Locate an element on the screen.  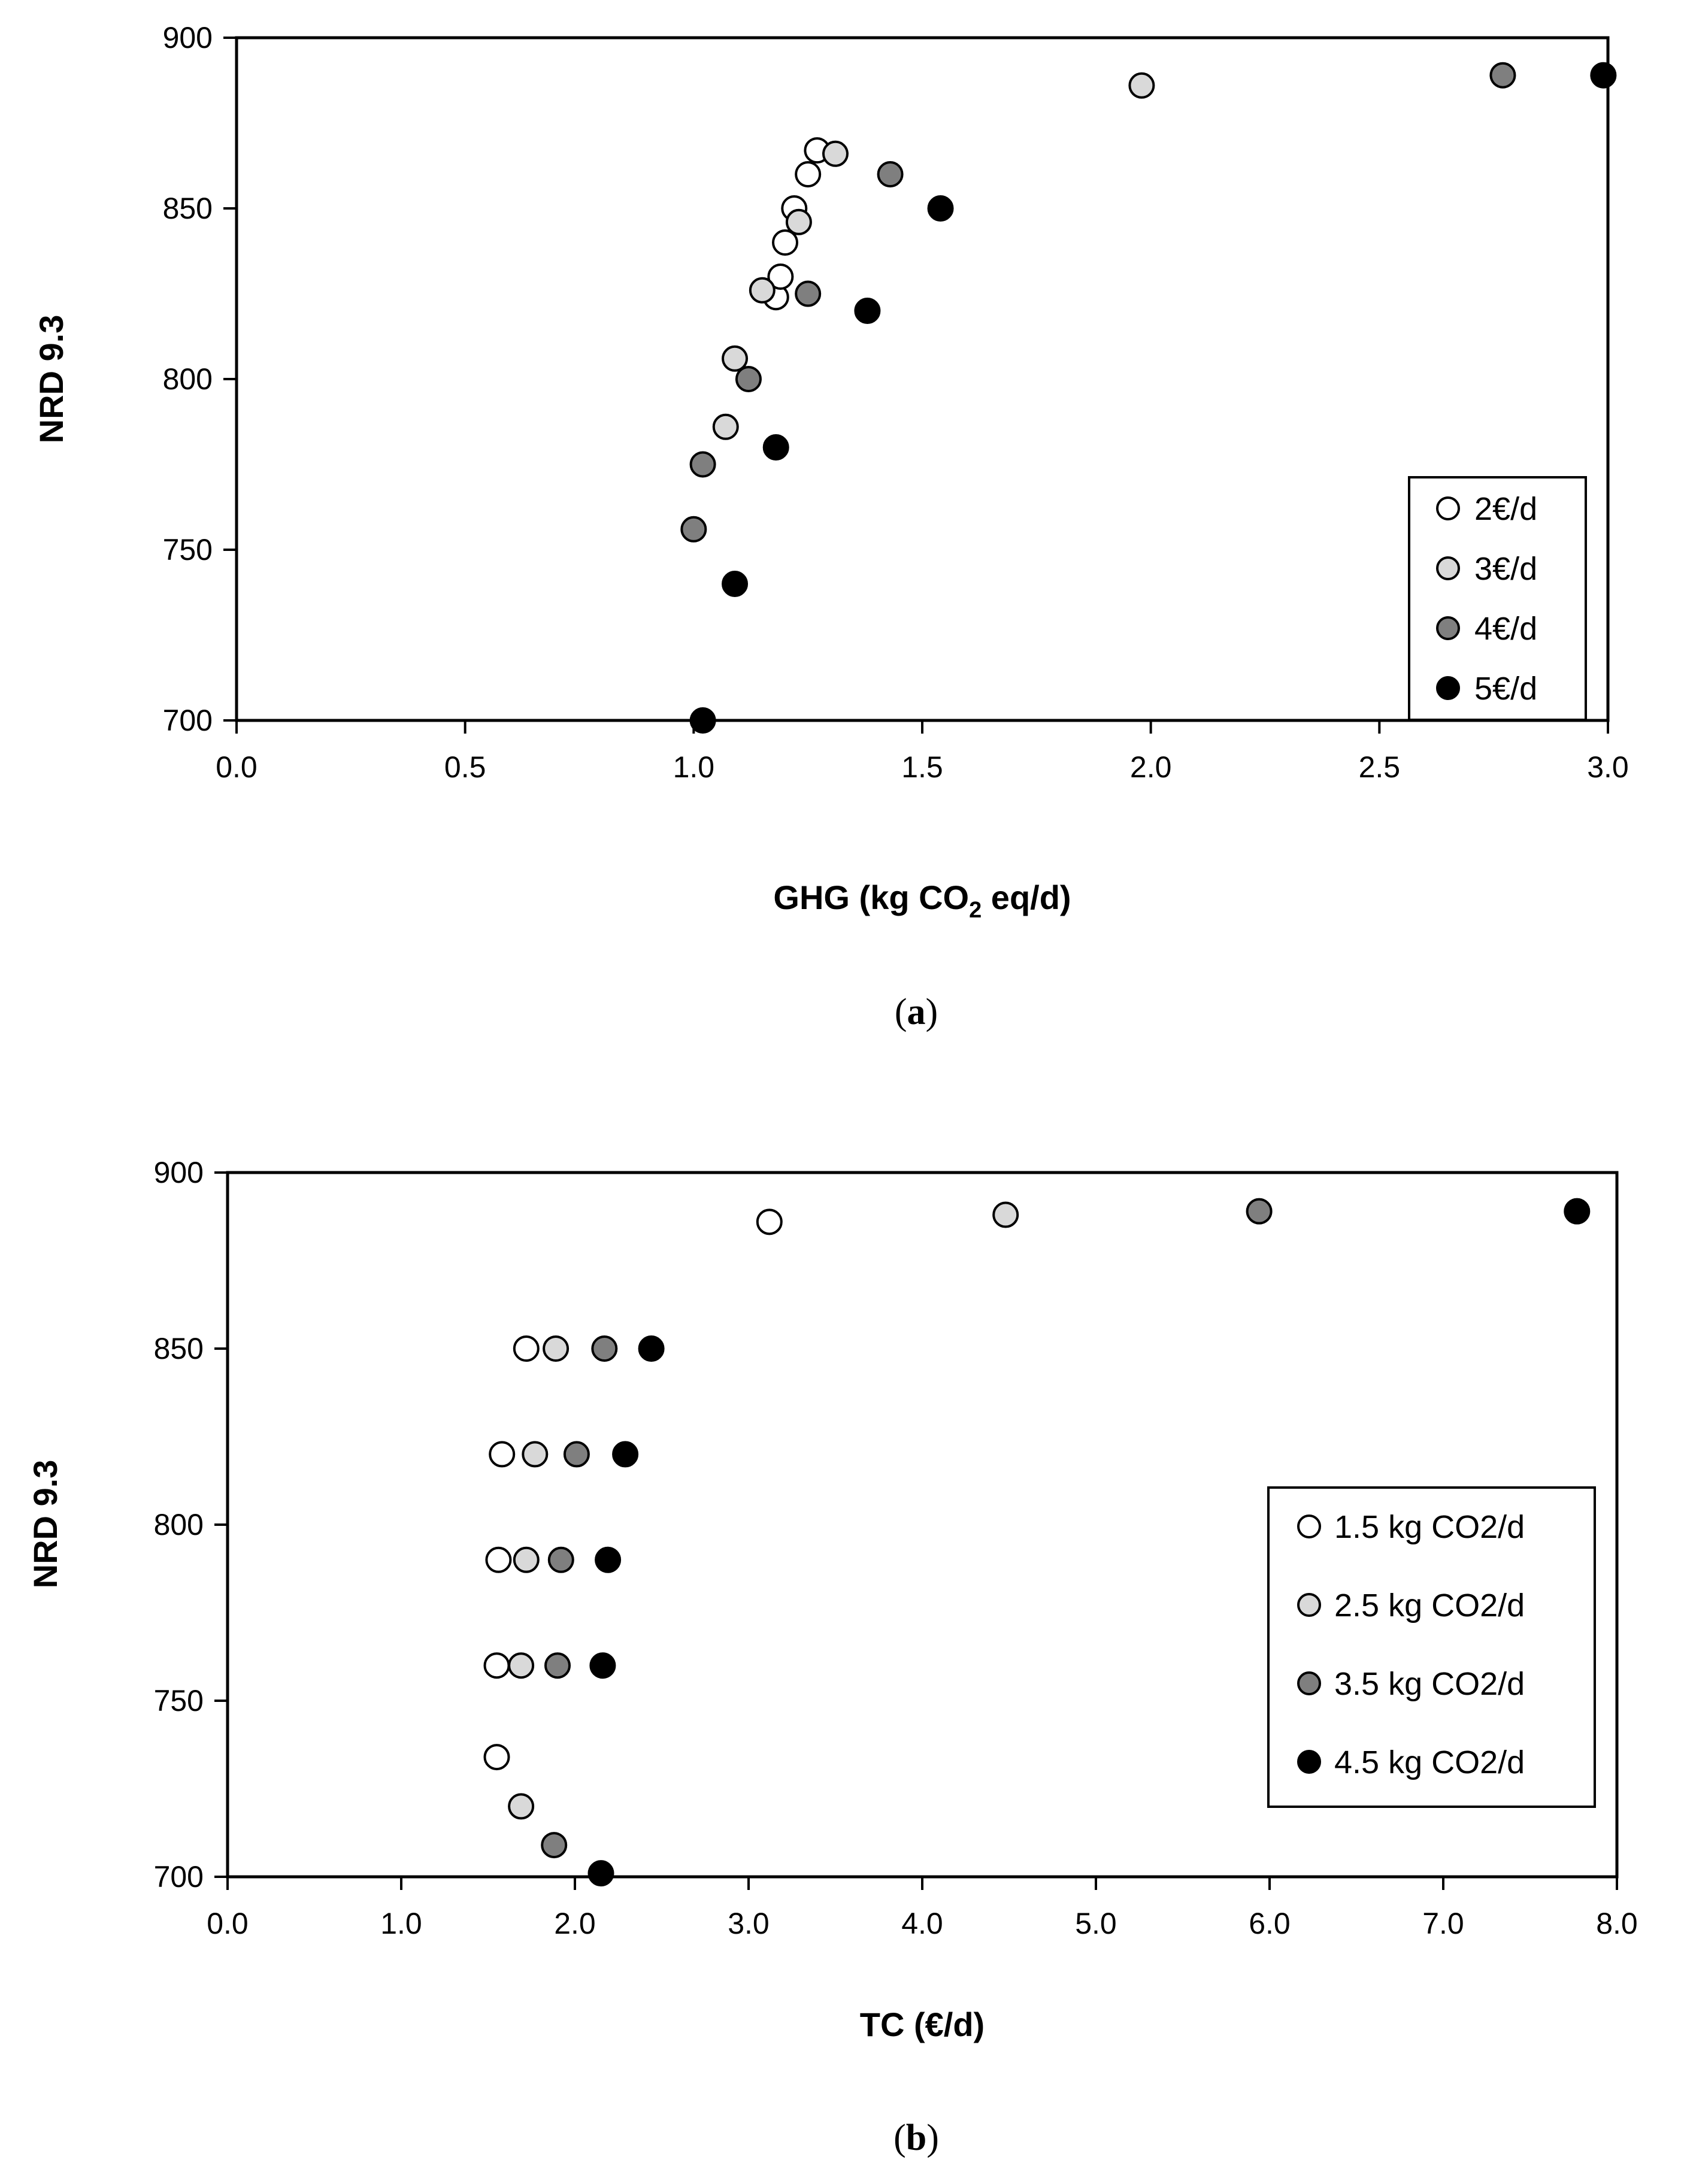
legend-label: 1.5 kg CO2/d is located at coordinates (1430, 1527).